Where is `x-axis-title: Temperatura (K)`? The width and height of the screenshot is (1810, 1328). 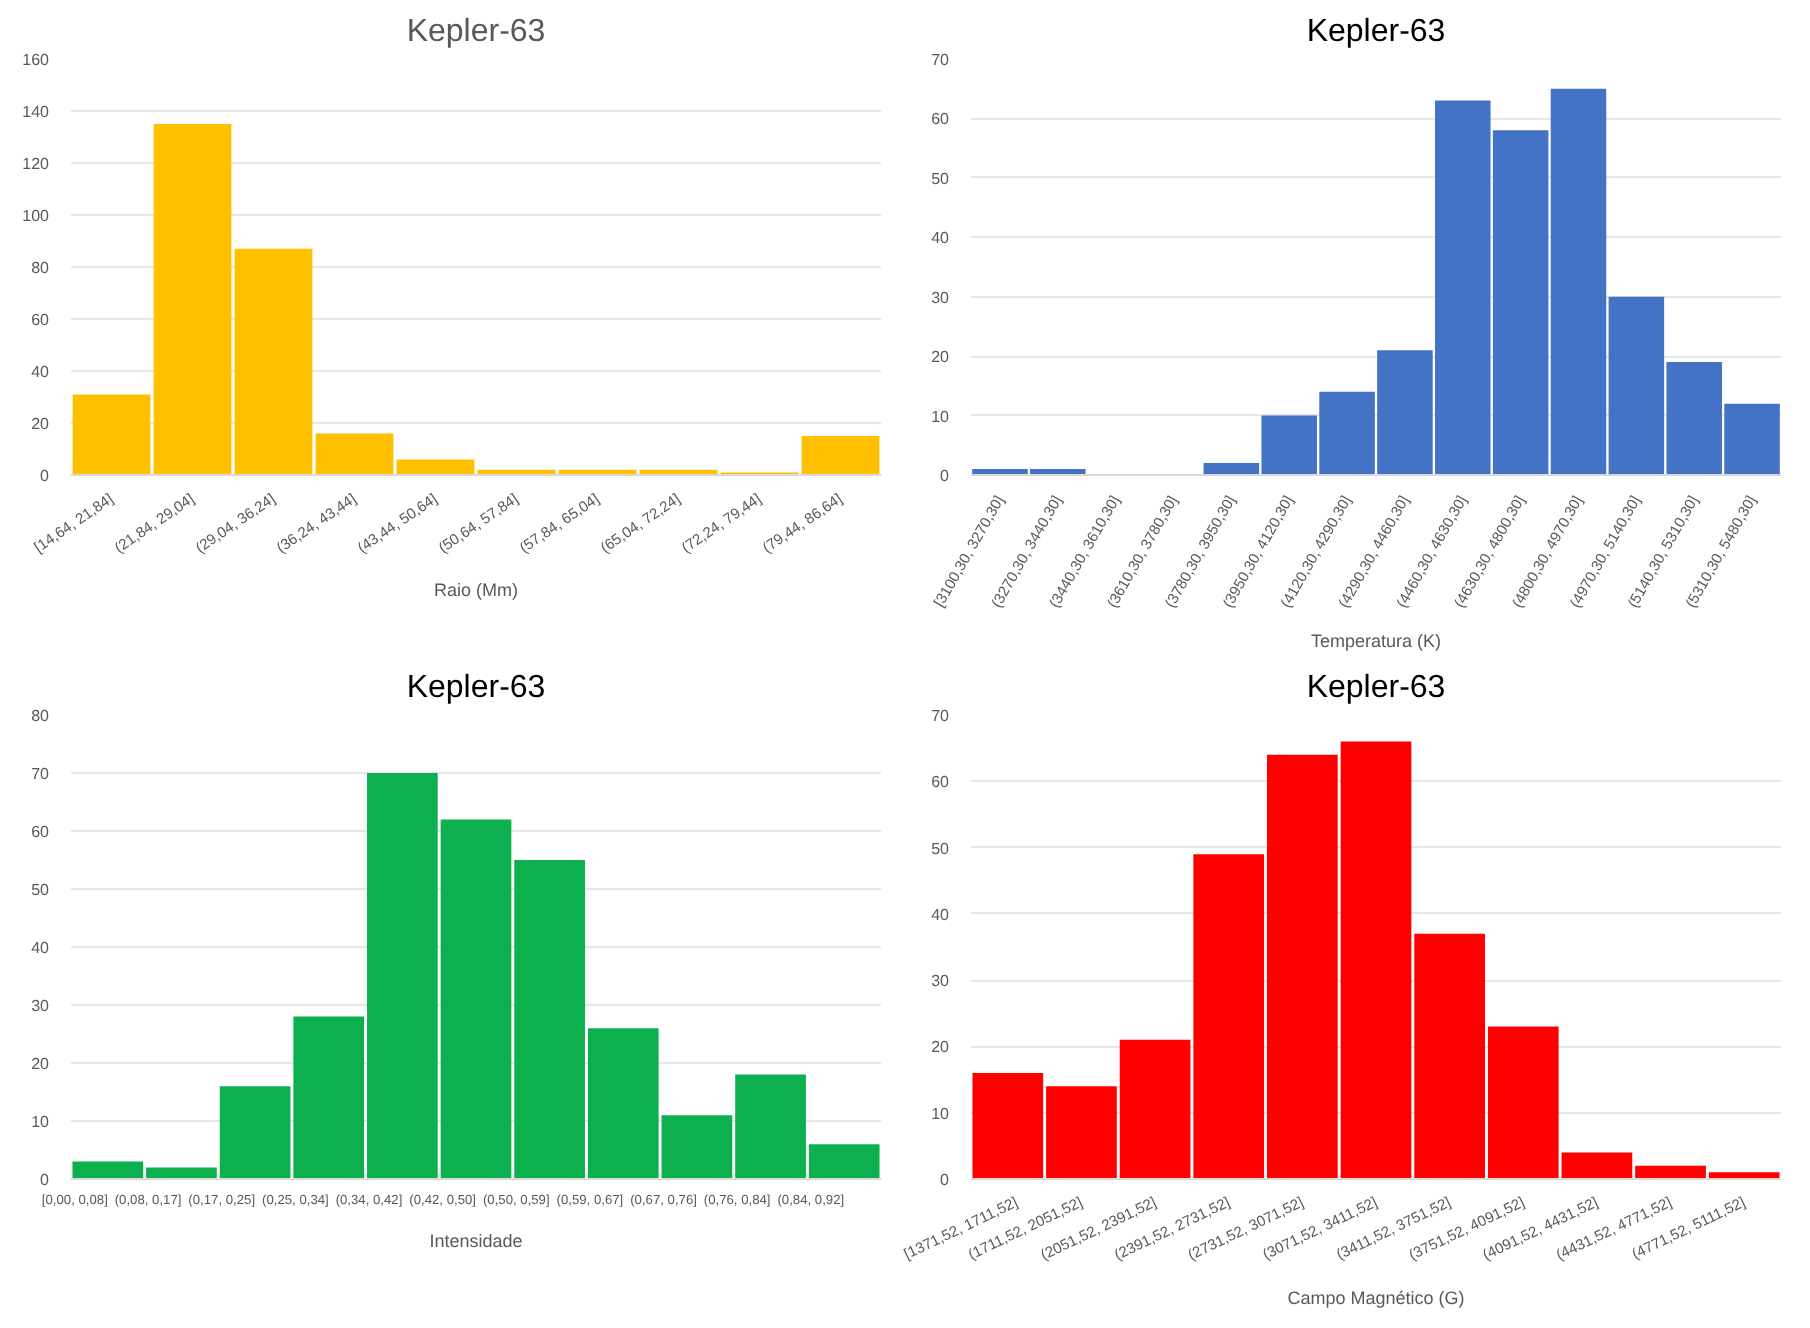
x-axis-title: Temperatura (K) is located at coordinates (1376, 641).